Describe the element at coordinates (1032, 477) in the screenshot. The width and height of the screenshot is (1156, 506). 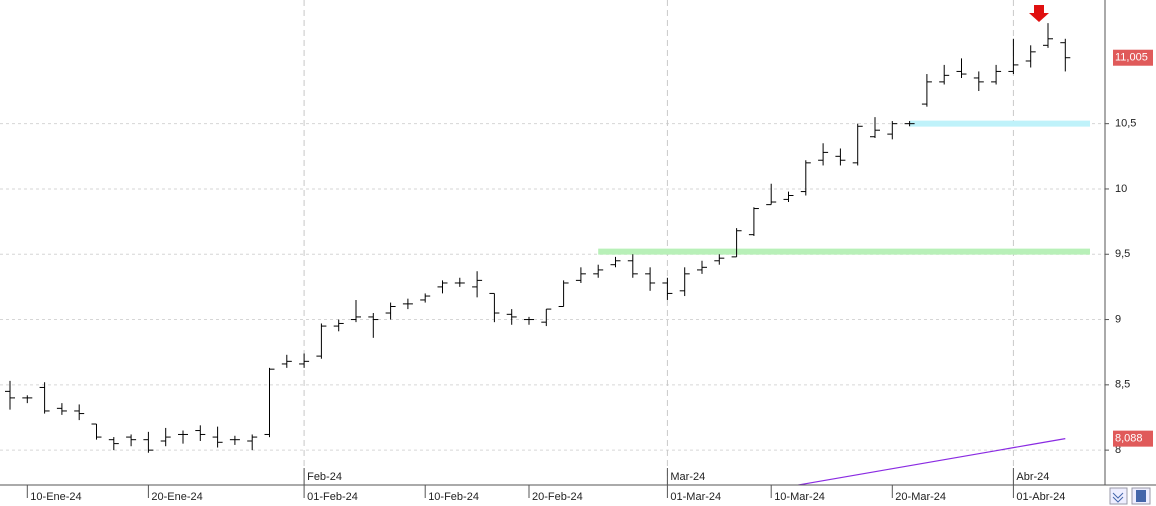
I see `month-label: Abr-24` at that location.